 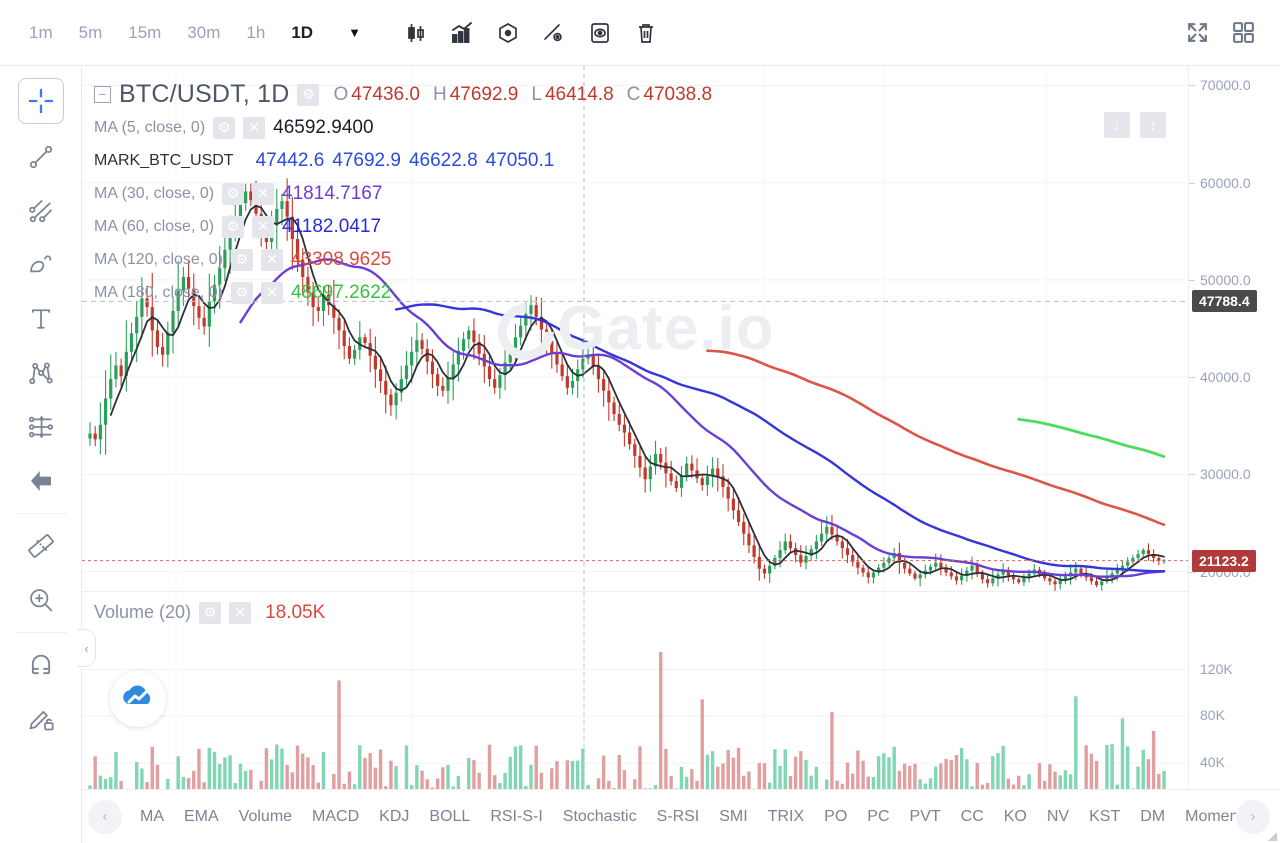 What do you see at coordinates (1212, 715) in the screenshot?
I see `volume-tick-label: 80K` at bounding box center [1212, 715].